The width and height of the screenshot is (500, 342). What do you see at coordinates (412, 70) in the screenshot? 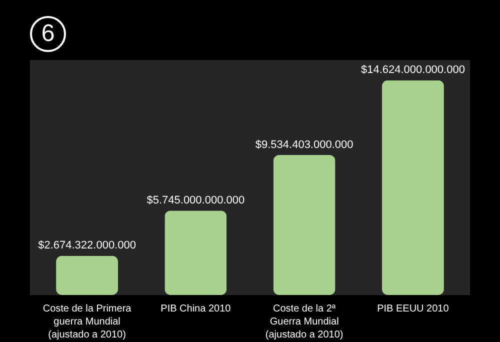
I see `data-label: $14.624.000.000.000` at bounding box center [412, 70].